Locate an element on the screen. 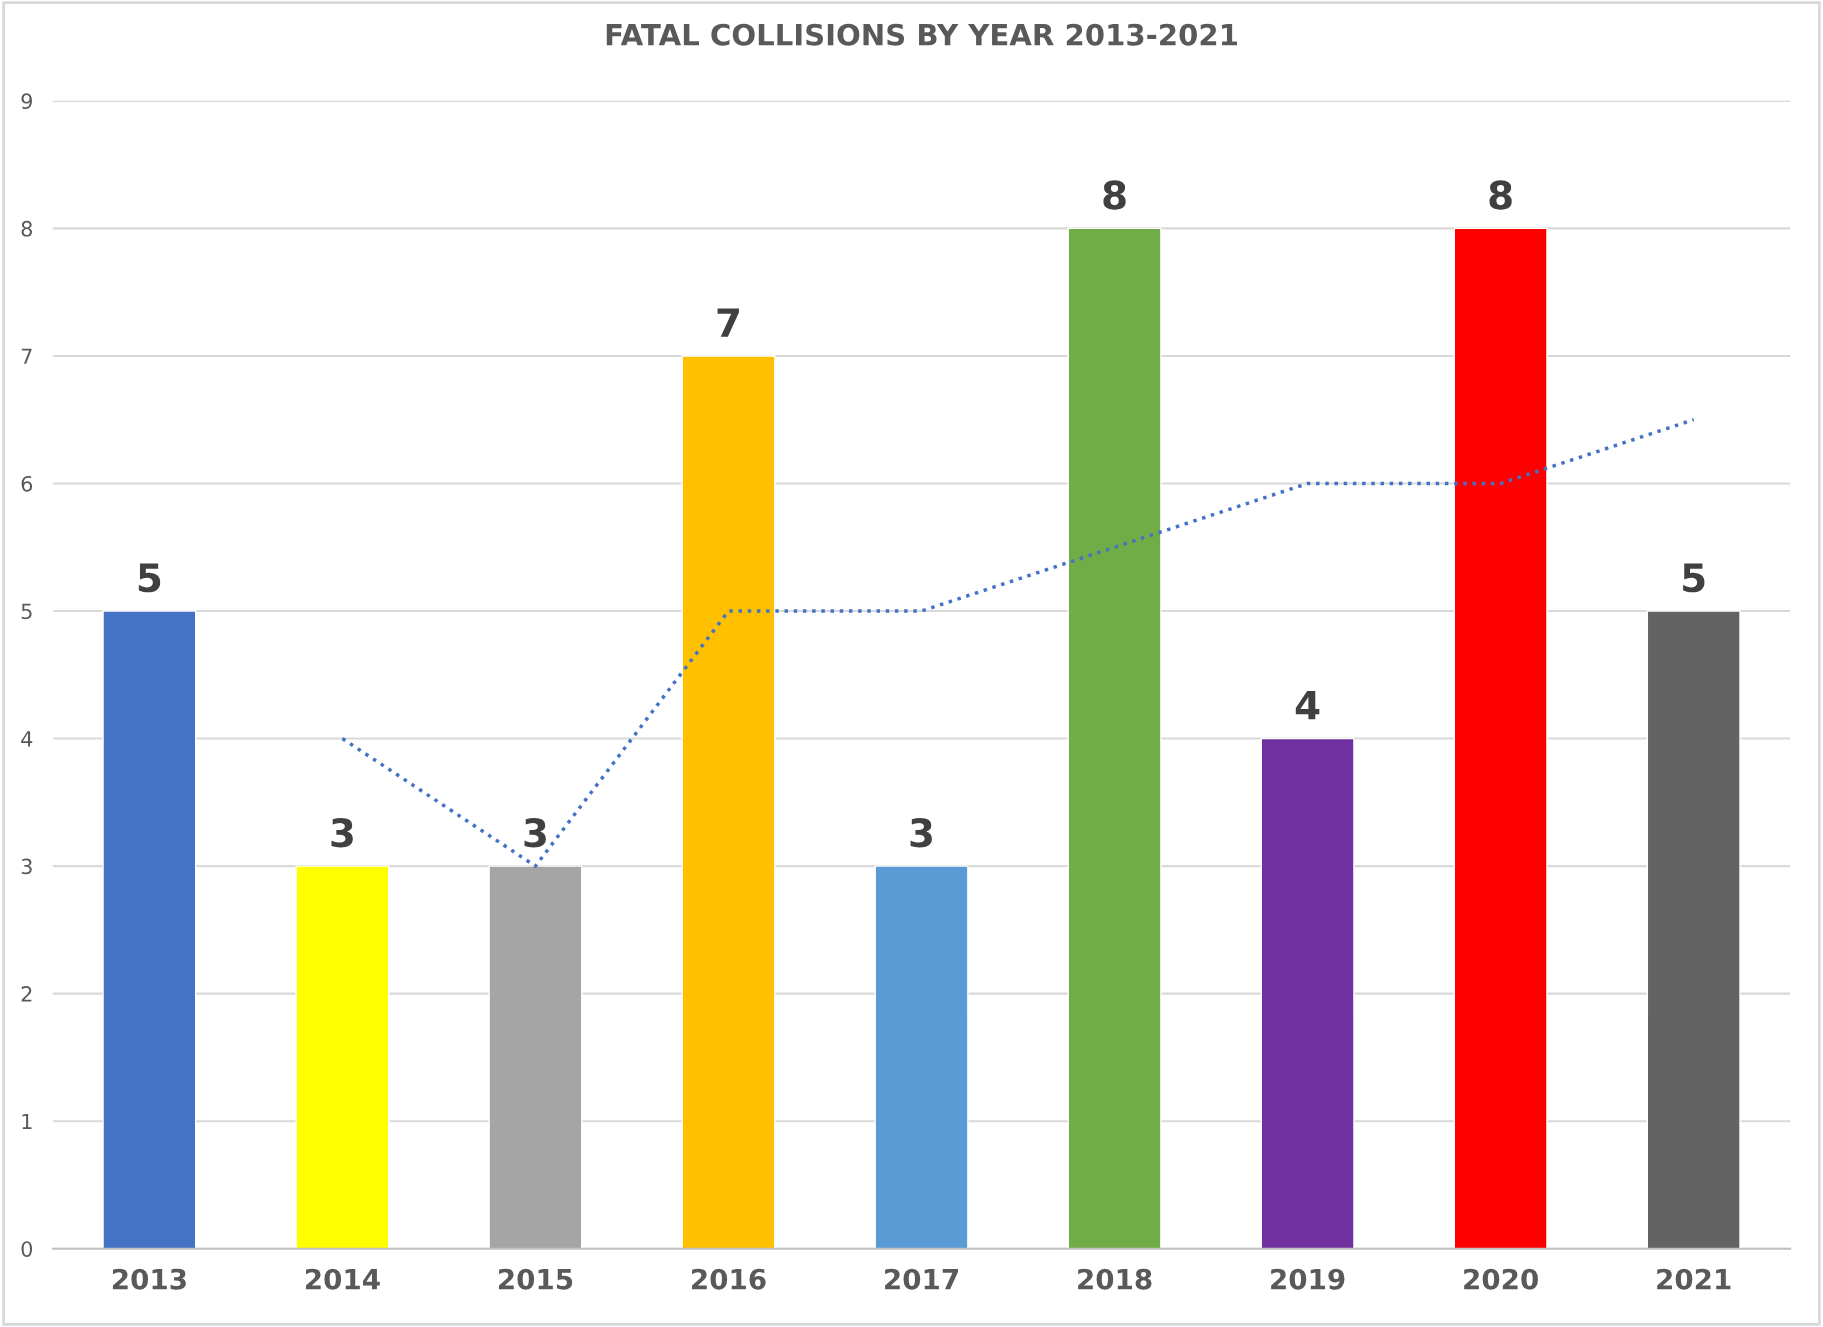 This screenshot has height=1327, width=1823. y-tick-label: 3 is located at coordinates (26, 866).